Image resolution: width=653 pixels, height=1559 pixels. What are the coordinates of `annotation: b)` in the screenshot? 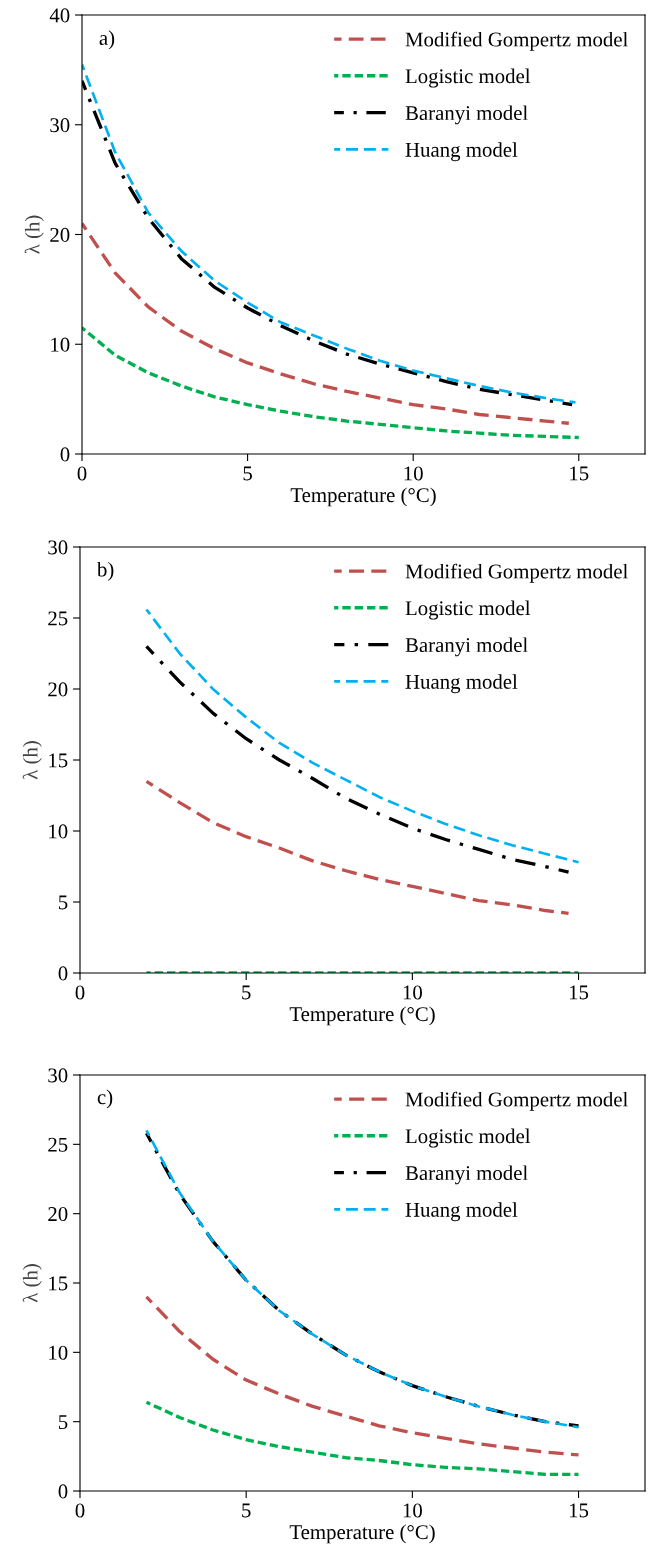 It's located at (105, 571).